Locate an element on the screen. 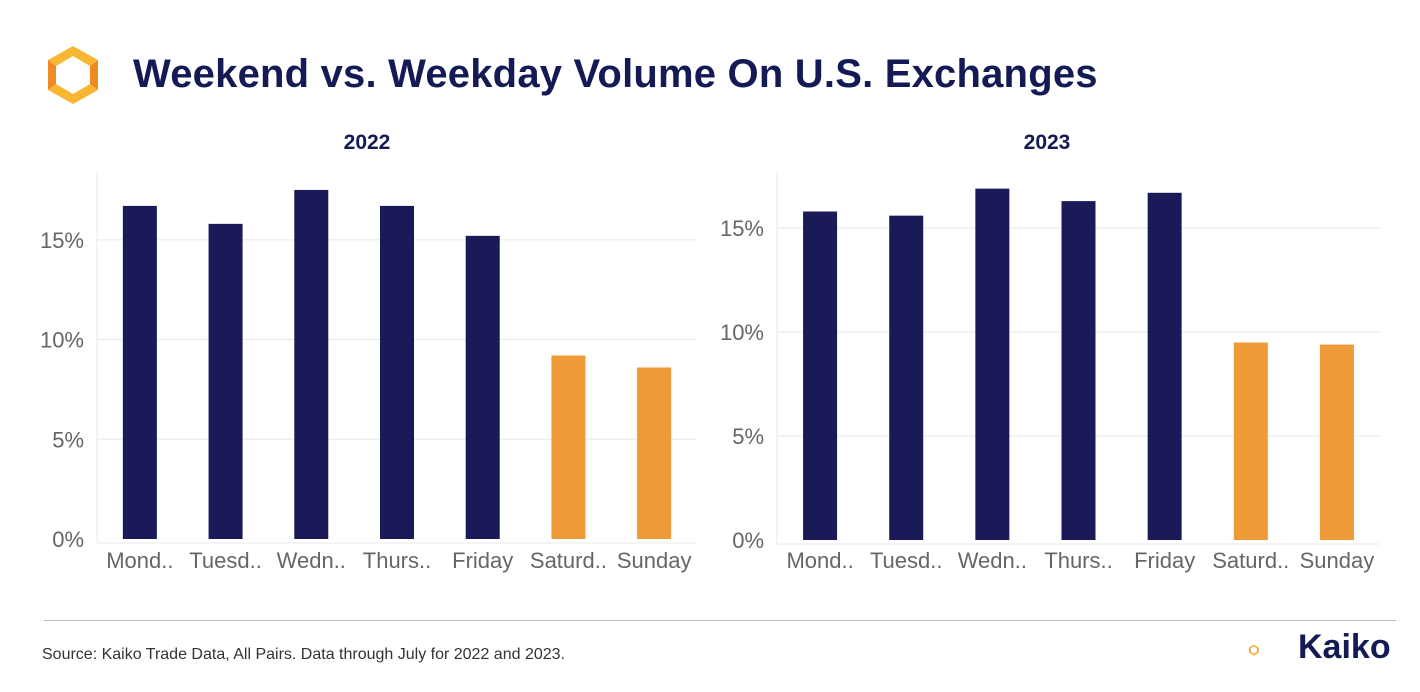  footer-divider is located at coordinates (720, 620).